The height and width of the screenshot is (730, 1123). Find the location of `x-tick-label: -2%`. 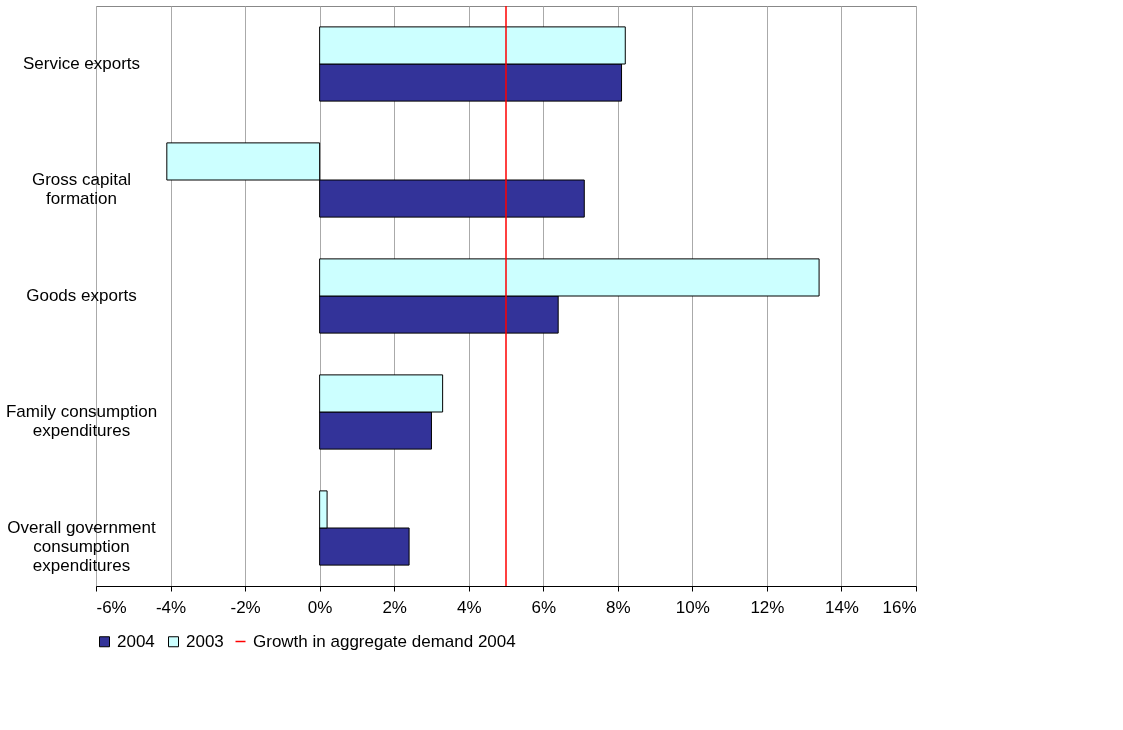

x-tick-label: -2% is located at coordinates (245, 607).